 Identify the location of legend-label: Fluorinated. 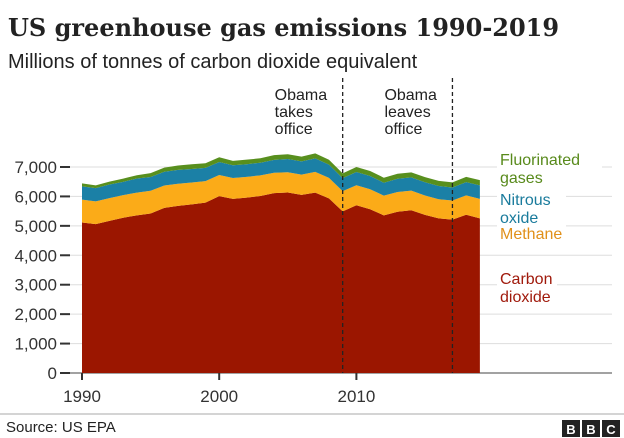
(540, 160).